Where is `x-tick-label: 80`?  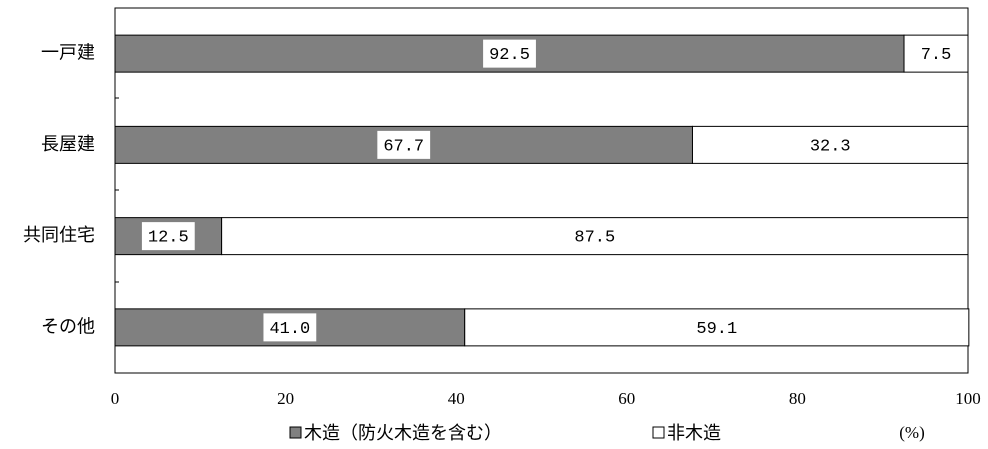
x-tick-label: 80 is located at coordinates (797, 398).